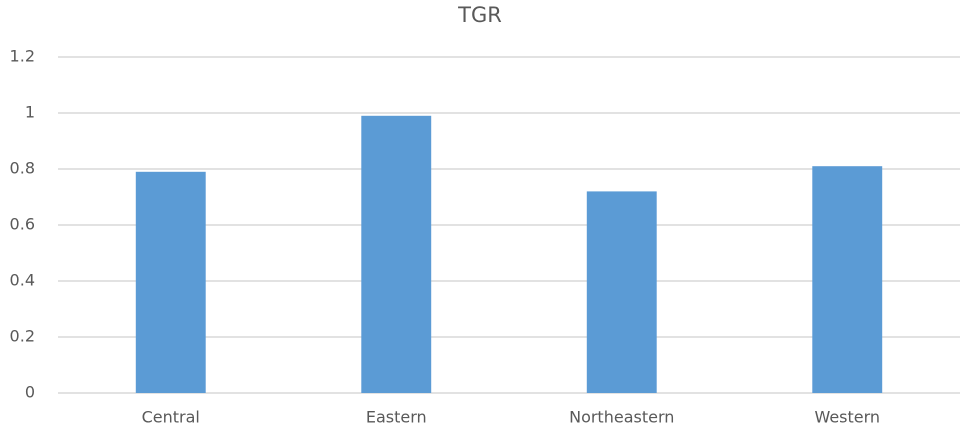 This screenshot has height=429, width=962. What do you see at coordinates (30, 112) in the screenshot?
I see `y-tick-label: 1` at bounding box center [30, 112].